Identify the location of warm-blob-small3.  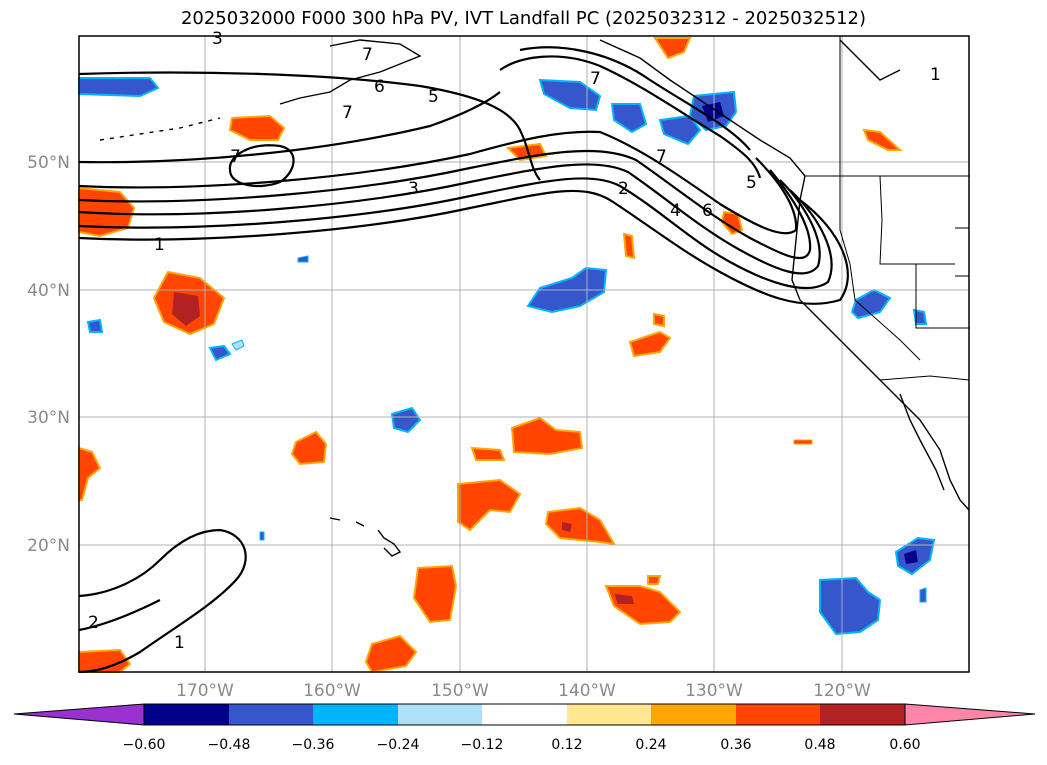
(650, 344).